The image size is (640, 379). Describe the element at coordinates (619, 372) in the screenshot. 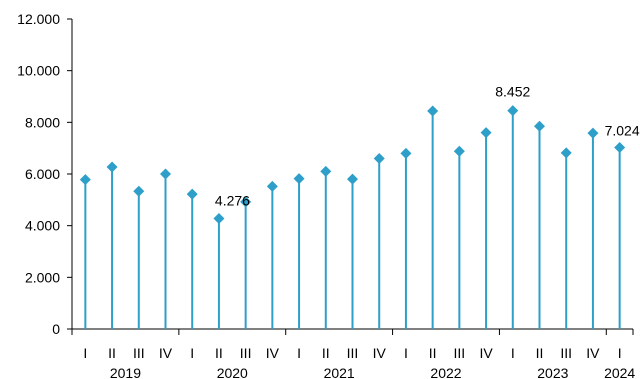

I see `year-label: 2024` at that location.